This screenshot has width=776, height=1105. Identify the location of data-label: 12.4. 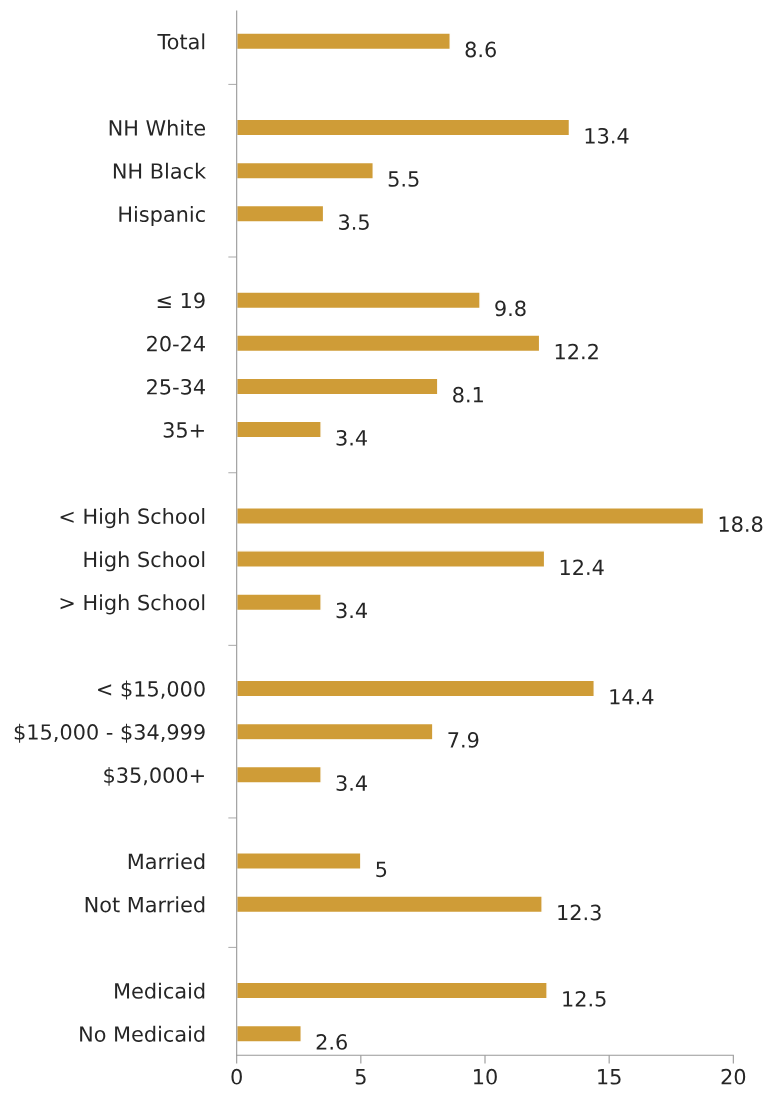
(582, 567).